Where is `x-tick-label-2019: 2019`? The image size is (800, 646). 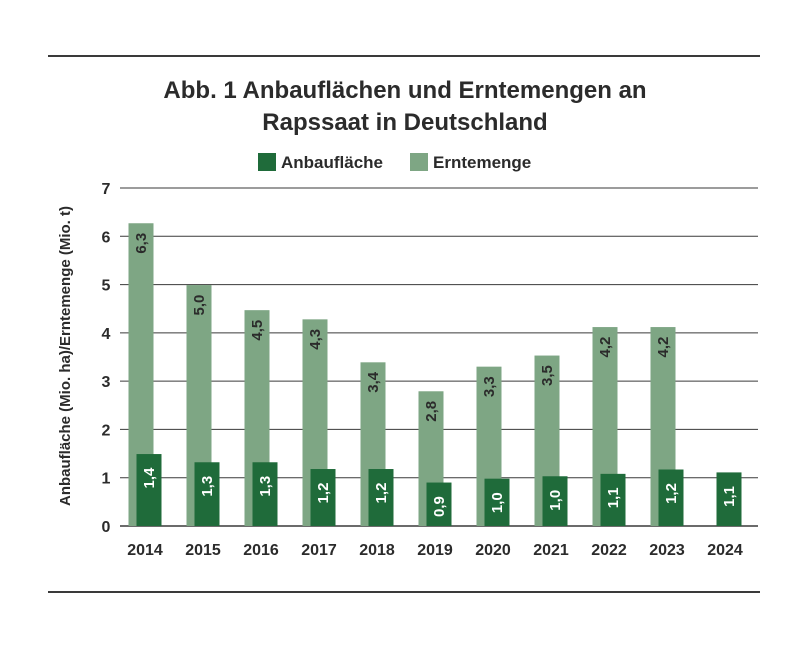 x-tick-label-2019: 2019 is located at coordinates (435, 550).